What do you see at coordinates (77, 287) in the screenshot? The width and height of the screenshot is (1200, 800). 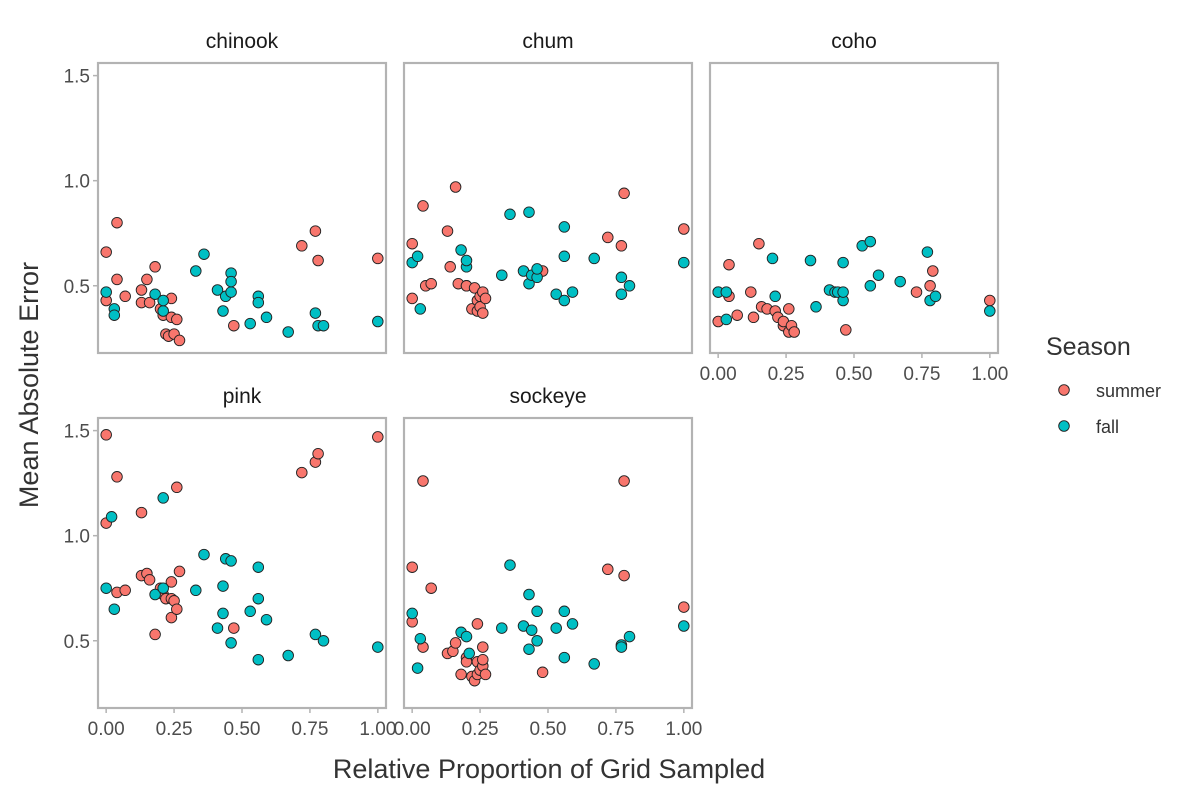 I see `y-tick-label: 0.5` at bounding box center [77, 287].